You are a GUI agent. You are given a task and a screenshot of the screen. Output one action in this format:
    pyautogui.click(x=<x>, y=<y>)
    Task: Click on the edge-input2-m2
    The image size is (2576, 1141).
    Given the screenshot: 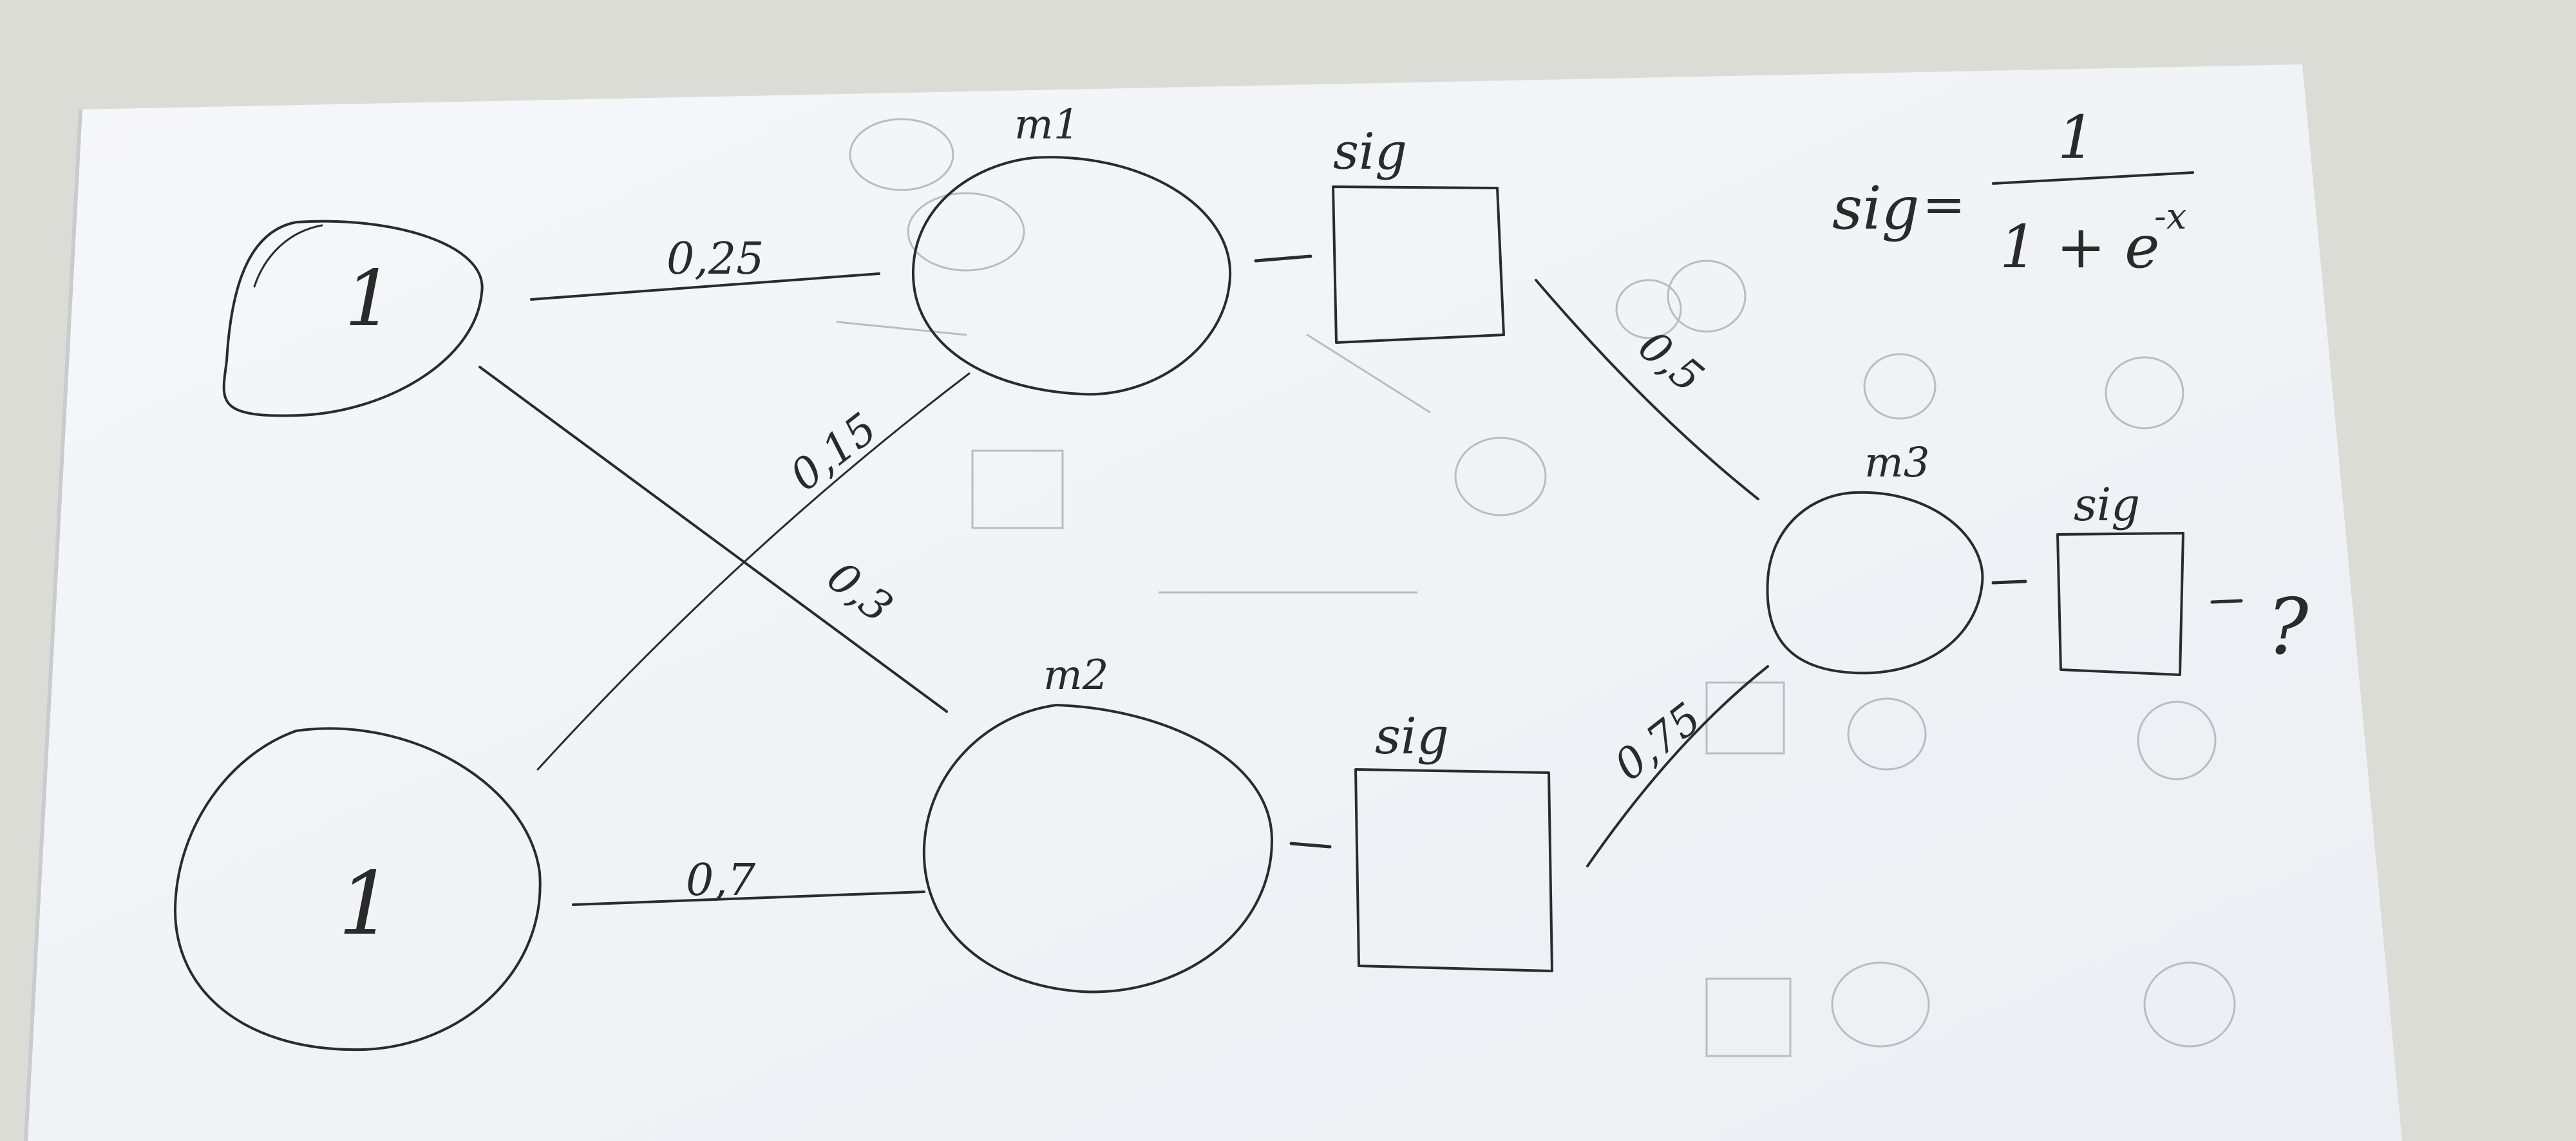 What is the action you would take?
    pyautogui.click(x=749, y=898)
    